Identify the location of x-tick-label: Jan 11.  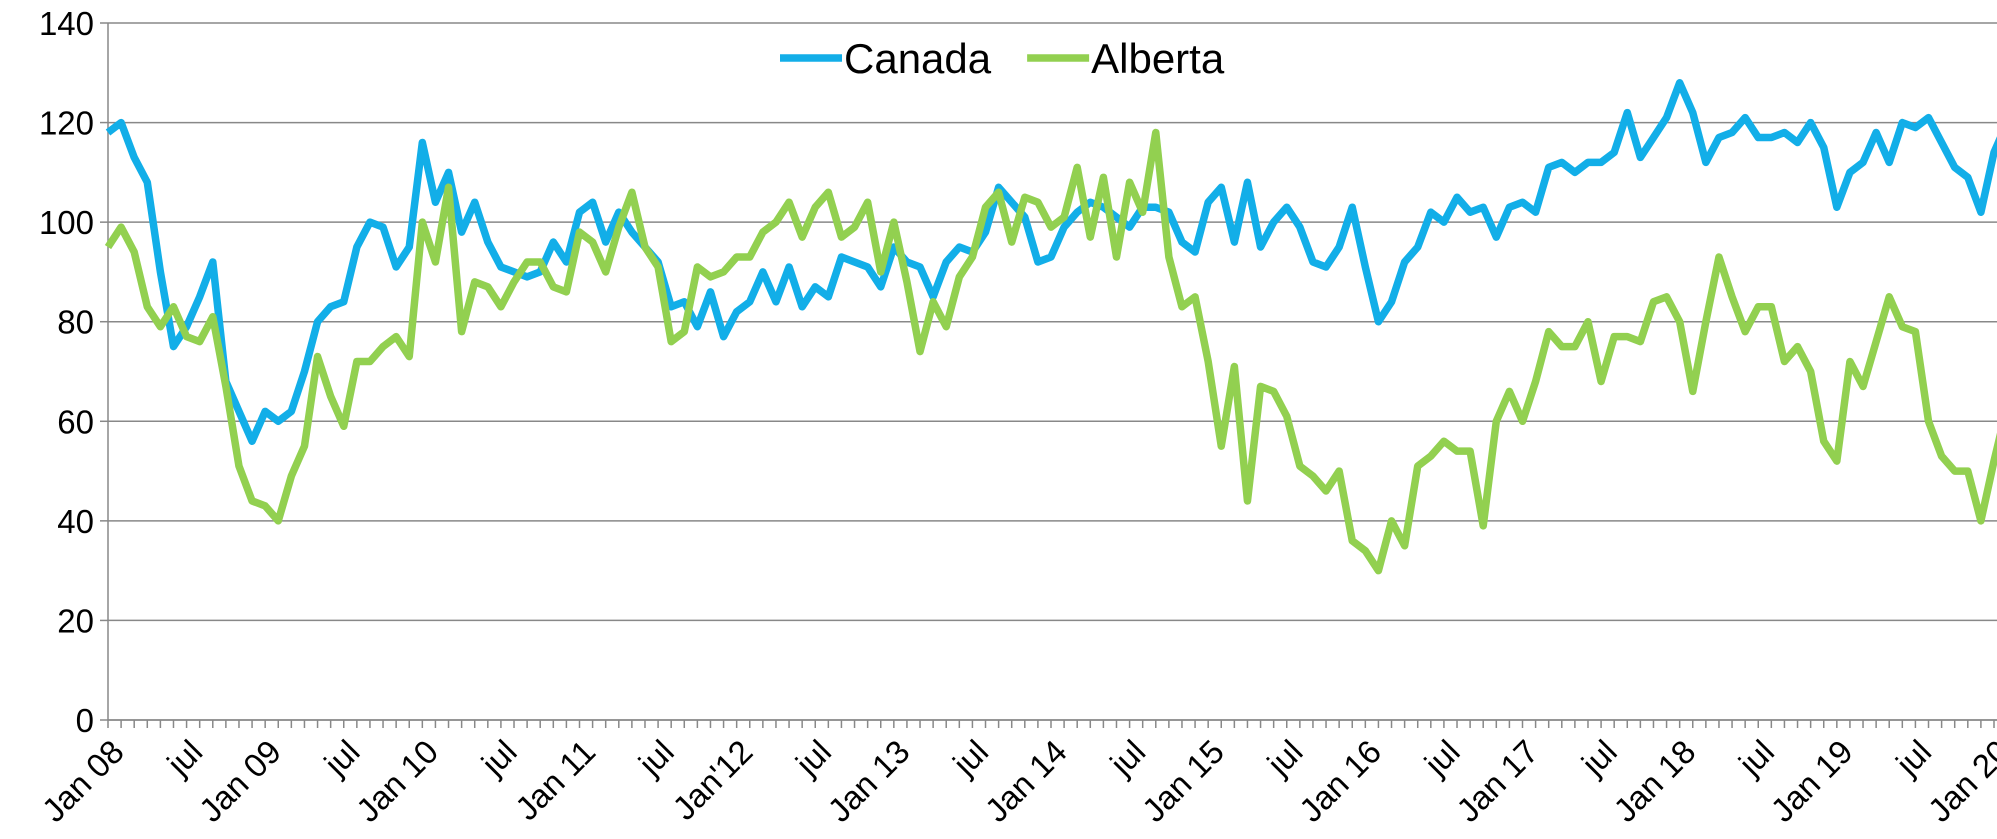
(555, 780).